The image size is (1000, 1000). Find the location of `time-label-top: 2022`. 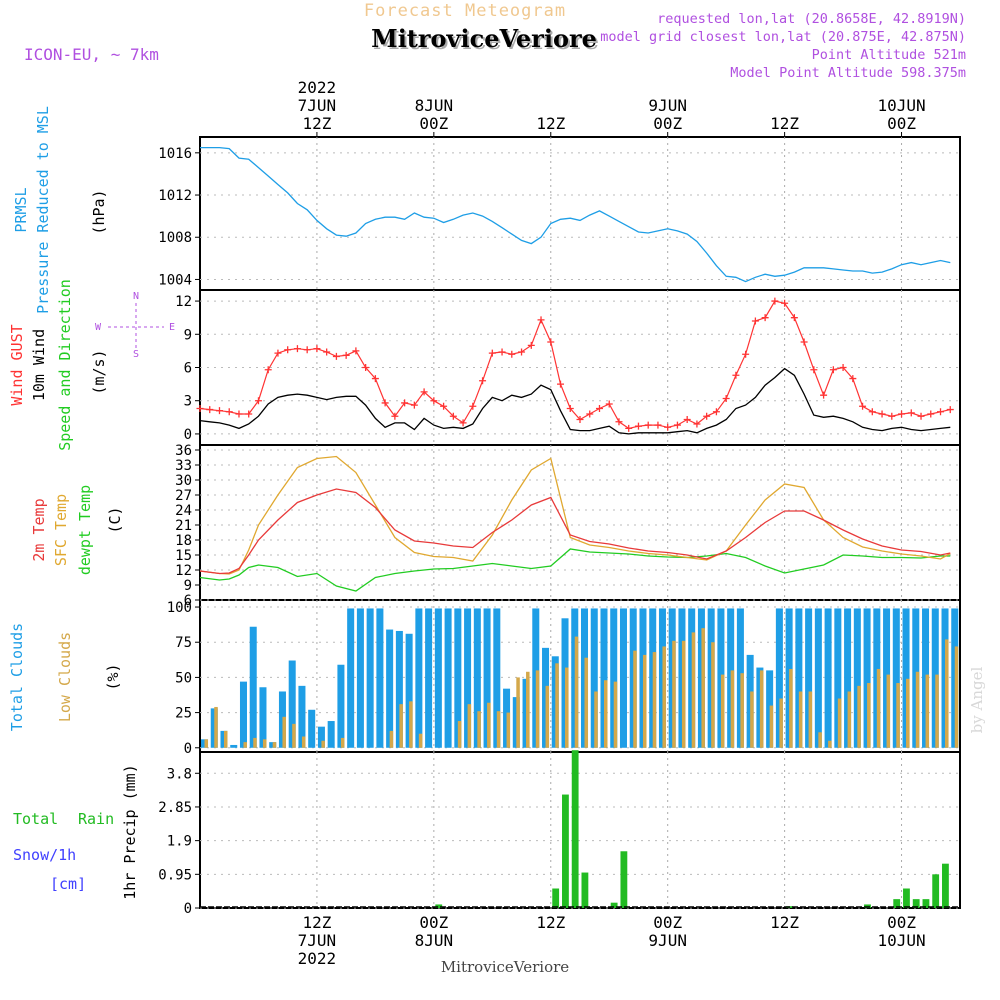

time-label-top: 2022 is located at coordinates (317, 87).